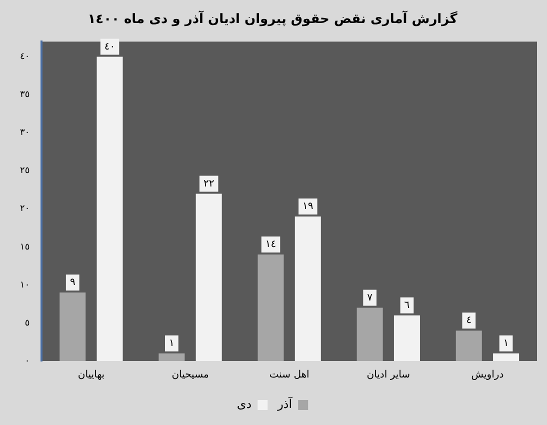 Image resolution: width=547 pixels, height=425 pixels. What do you see at coordinates (370, 298) in the screenshot?
I see `data-label: ٧` at bounding box center [370, 298].